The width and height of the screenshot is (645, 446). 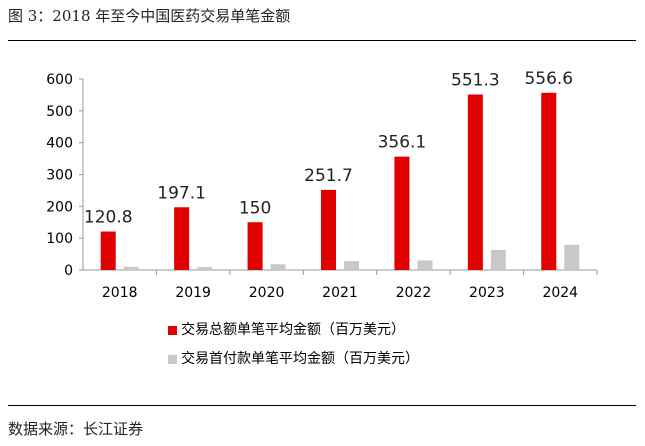 I want to click on legend-item-upfront: 交易首付款单笔平均金额（百万美元）, so click(x=293, y=358).